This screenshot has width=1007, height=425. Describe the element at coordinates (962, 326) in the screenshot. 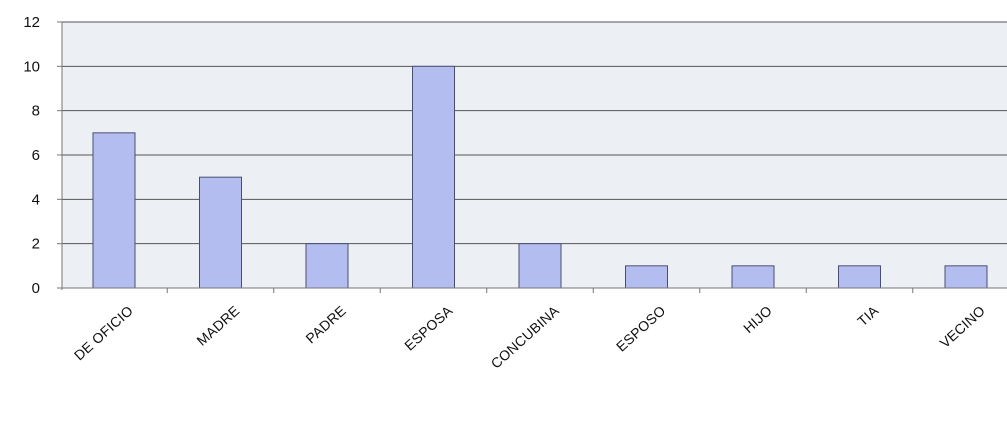

I see `x-tick-label: VECINO` at that location.